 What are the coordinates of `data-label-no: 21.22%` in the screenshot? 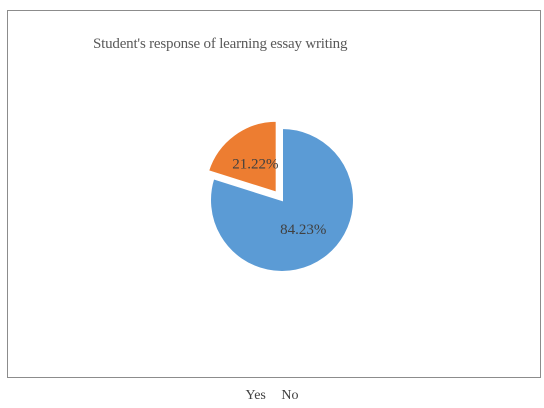 It's located at (255, 165).